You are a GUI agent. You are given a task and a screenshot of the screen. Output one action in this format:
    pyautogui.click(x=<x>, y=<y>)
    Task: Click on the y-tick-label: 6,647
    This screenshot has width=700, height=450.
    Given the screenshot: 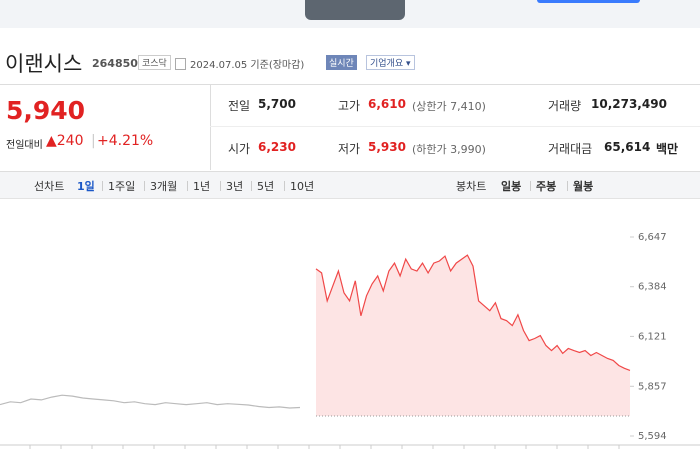 What is the action you would take?
    pyautogui.click(x=652, y=237)
    